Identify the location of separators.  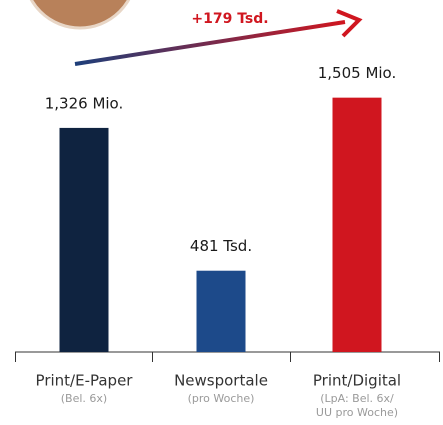
(227, 357).